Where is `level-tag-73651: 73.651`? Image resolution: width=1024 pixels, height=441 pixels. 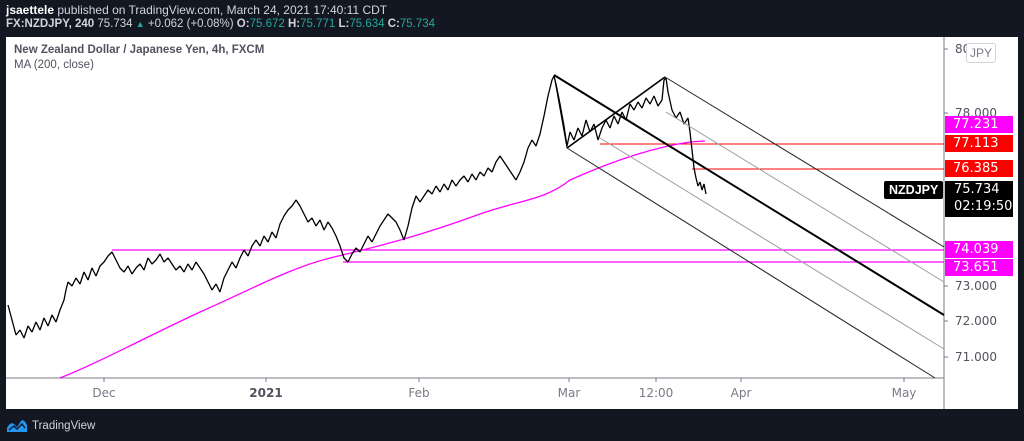 level-tag-73651: 73.651 is located at coordinates (979, 267).